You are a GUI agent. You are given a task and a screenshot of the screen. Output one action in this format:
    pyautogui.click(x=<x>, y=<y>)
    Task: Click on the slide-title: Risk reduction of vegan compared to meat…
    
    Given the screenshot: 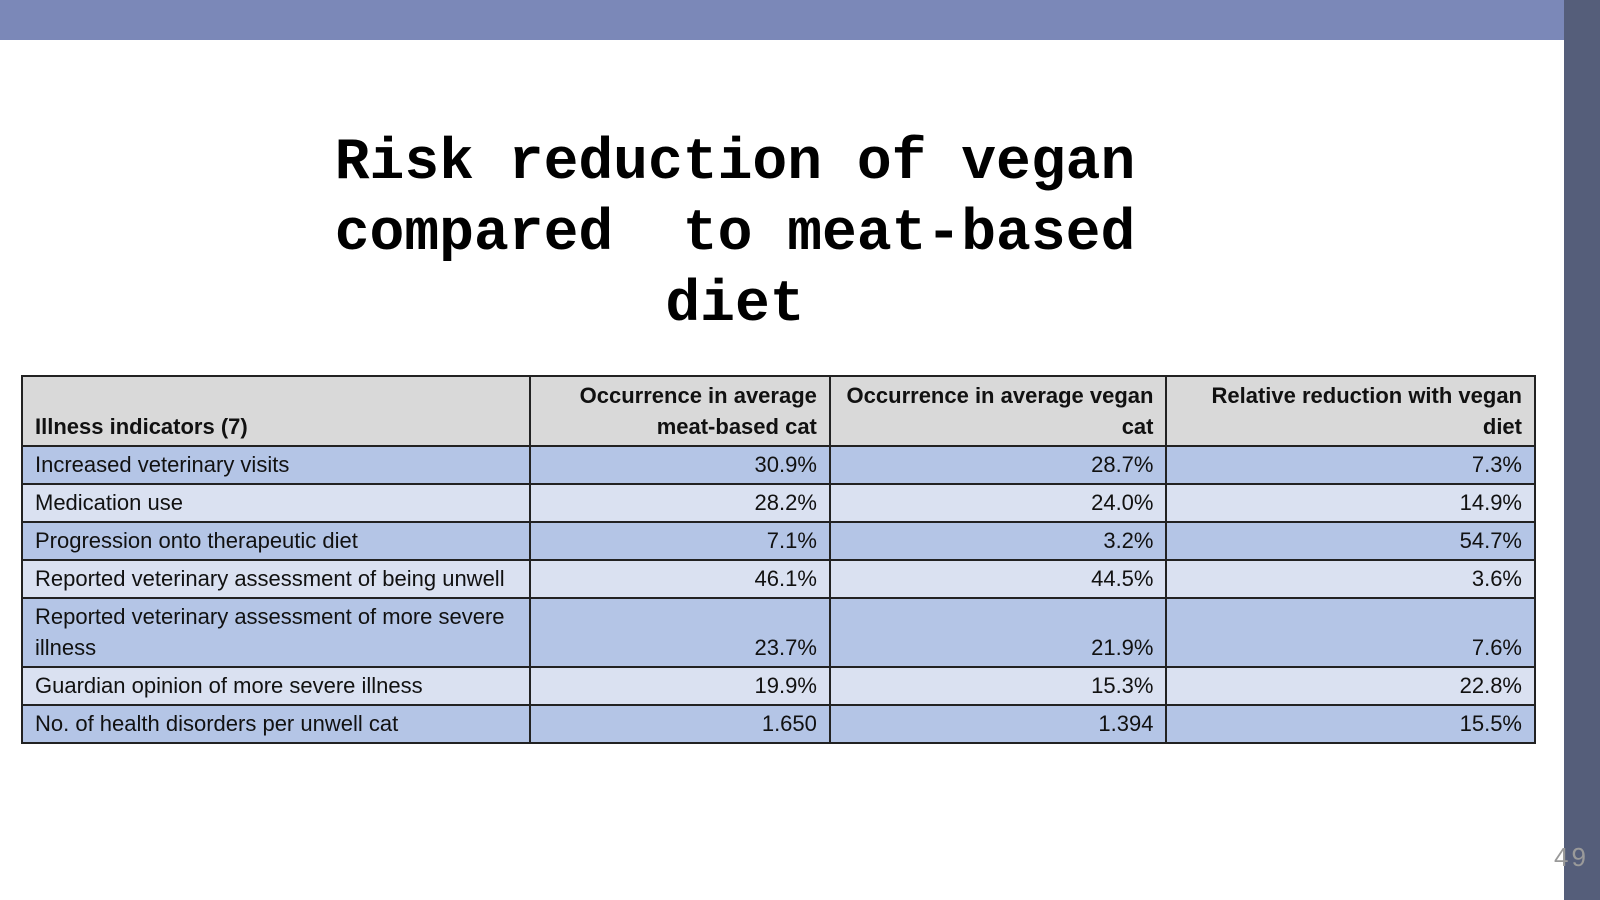 What is the action you would take?
    pyautogui.click(x=735, y=234)
    